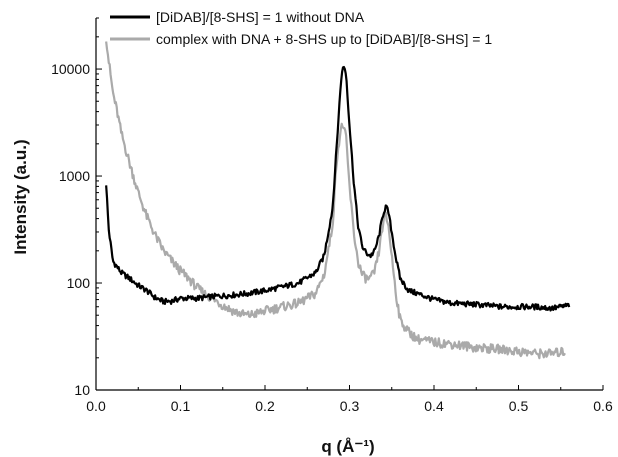  What do you see at coordinates (260, 17) in the screenshot?
I see `legend-label: [DiDAB]/[8-SHS] = 1 without DNA` at bounding box center [260, 17].